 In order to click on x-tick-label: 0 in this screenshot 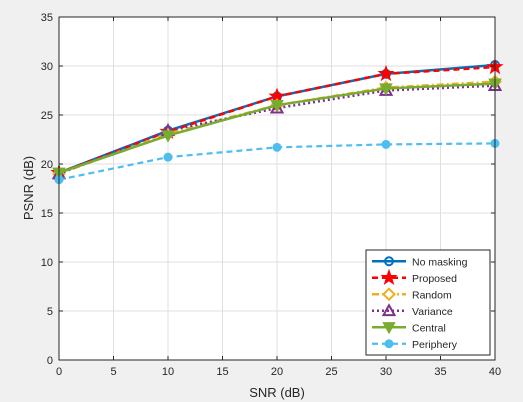, I will do `click(59, 372)`.